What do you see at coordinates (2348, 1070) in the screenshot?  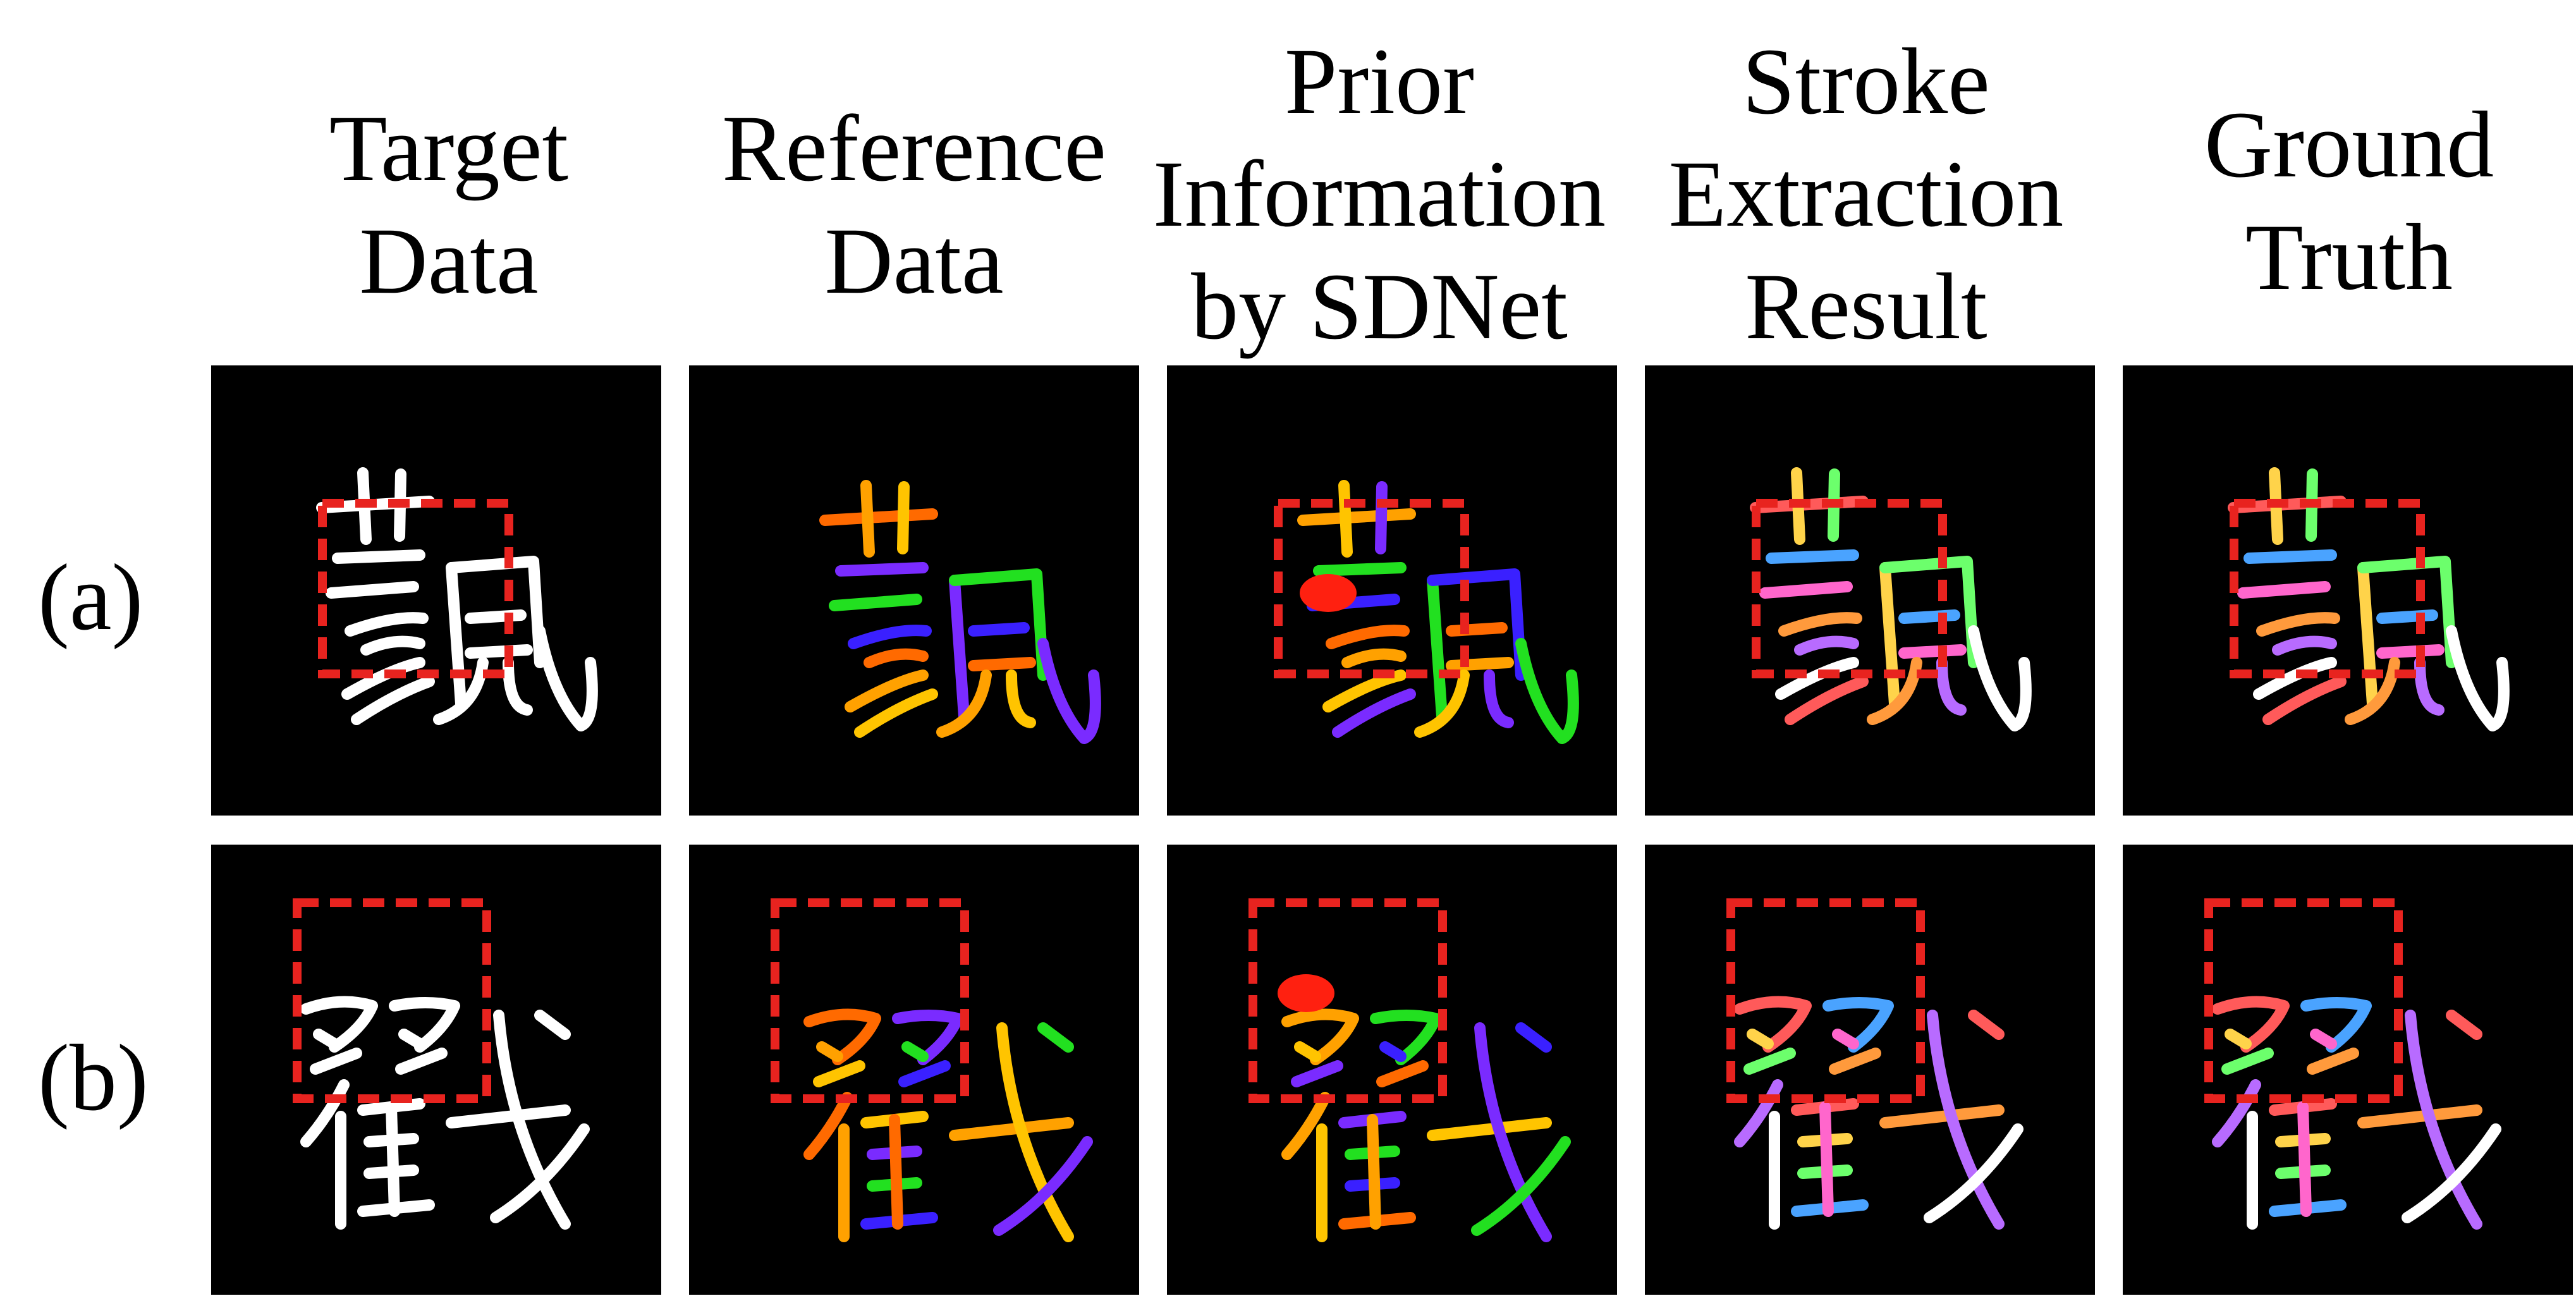 I see `panel-b-gt-drawing` at bounding box center [2348, 1070].